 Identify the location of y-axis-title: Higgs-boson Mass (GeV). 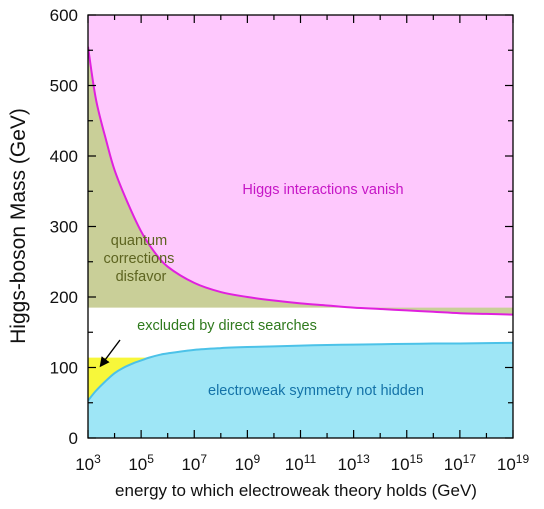
(18, 226).